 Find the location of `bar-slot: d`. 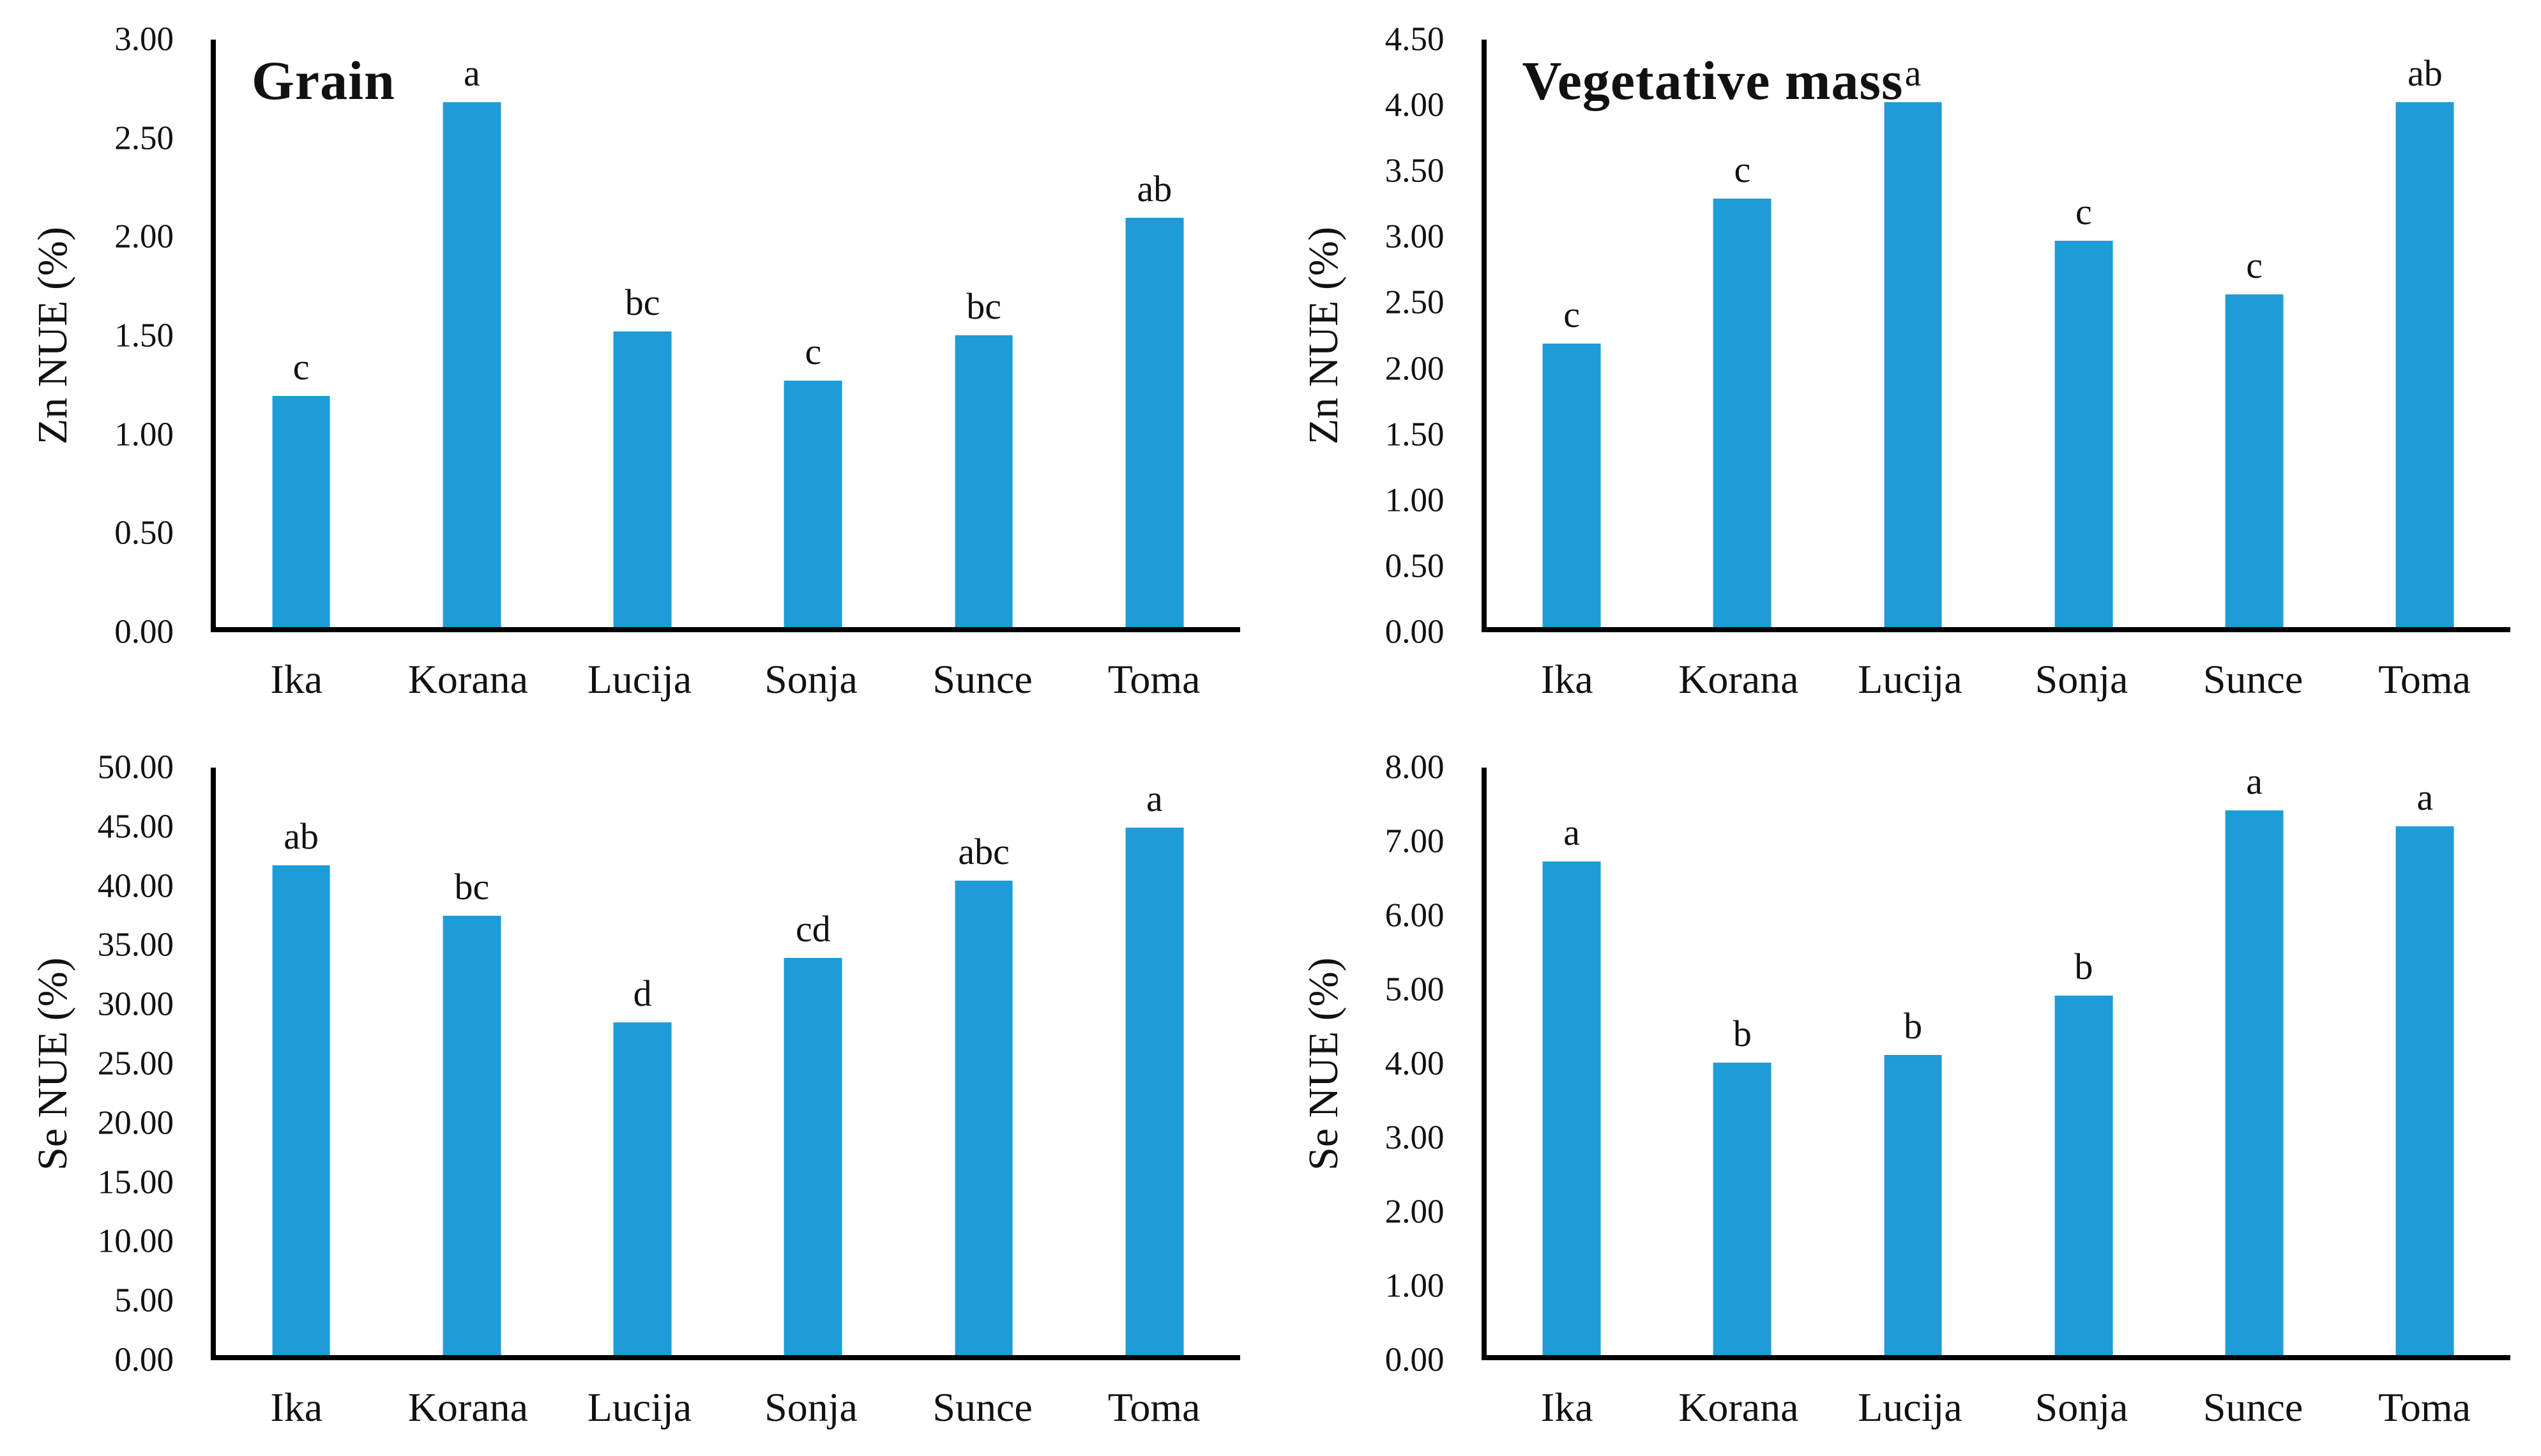

bar-slot: d is located at coordinates (643, 1061).